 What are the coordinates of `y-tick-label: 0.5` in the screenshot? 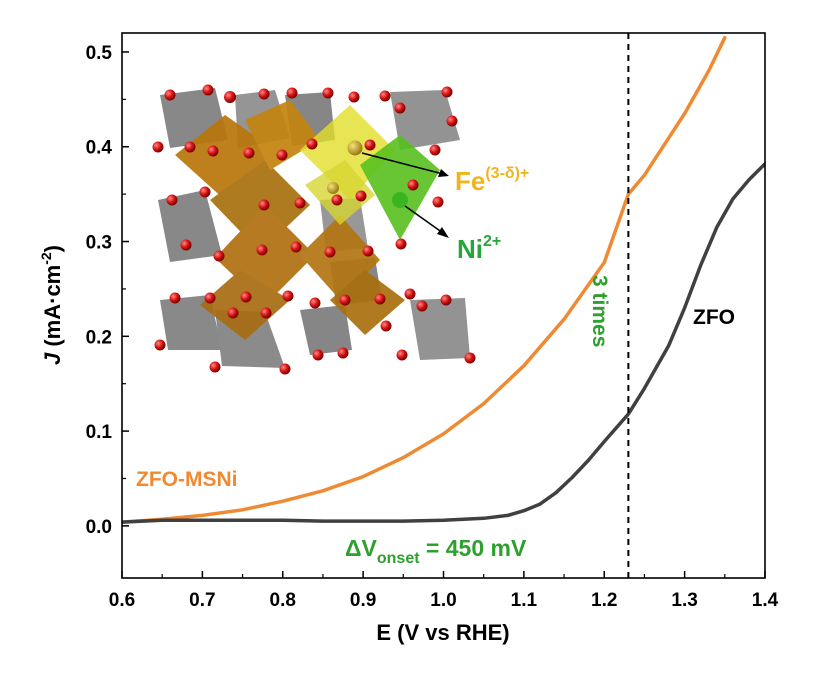 It's located at (99, 53).